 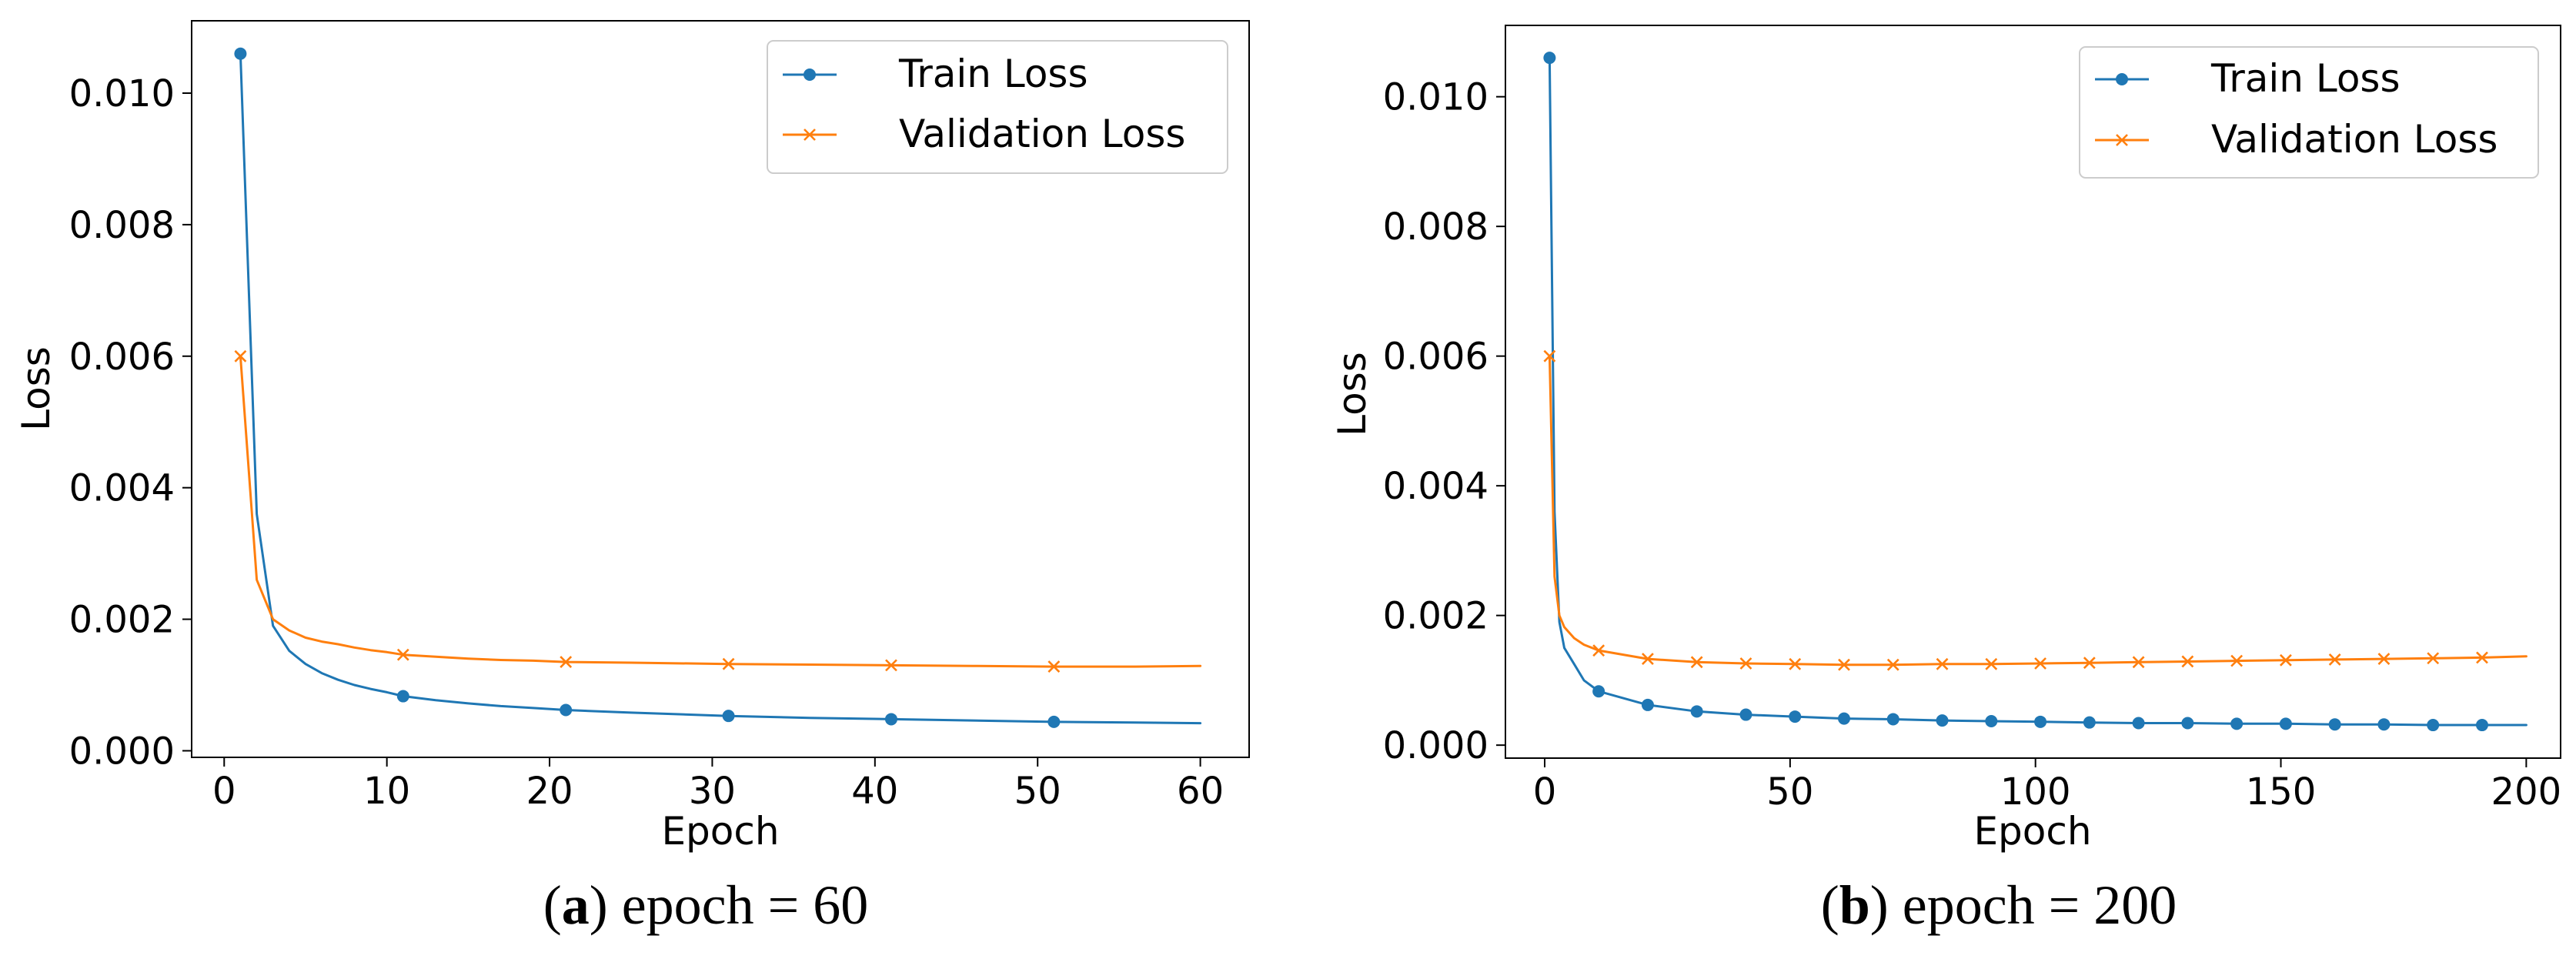 I want to click on xtick-label: 0, so click(x=1545, y=792).